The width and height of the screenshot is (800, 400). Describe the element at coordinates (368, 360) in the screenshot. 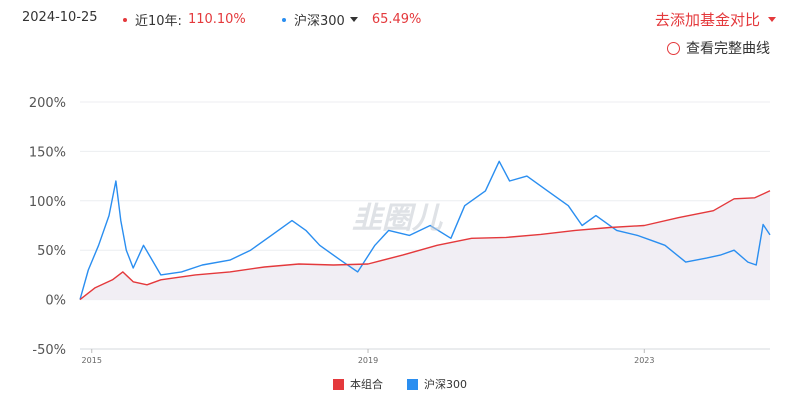

I see `x-tick-label: 2019` at that location.